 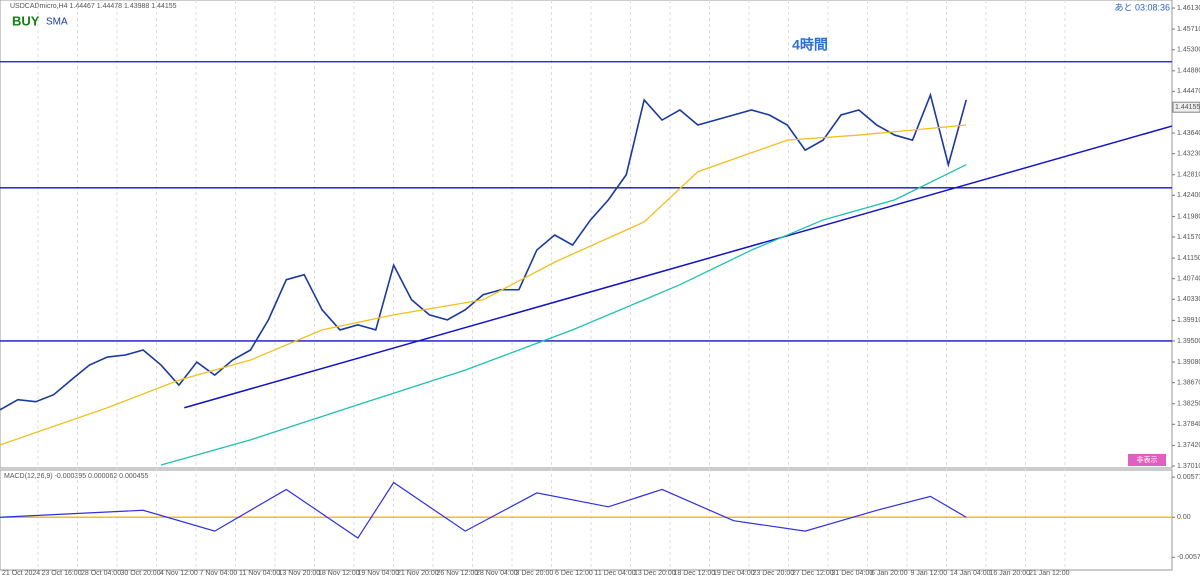 What do you see at coordinates (1184, 517) in the screenshot?
I see `y-tick-label: 0.00` at bounding box center [1184, 517].